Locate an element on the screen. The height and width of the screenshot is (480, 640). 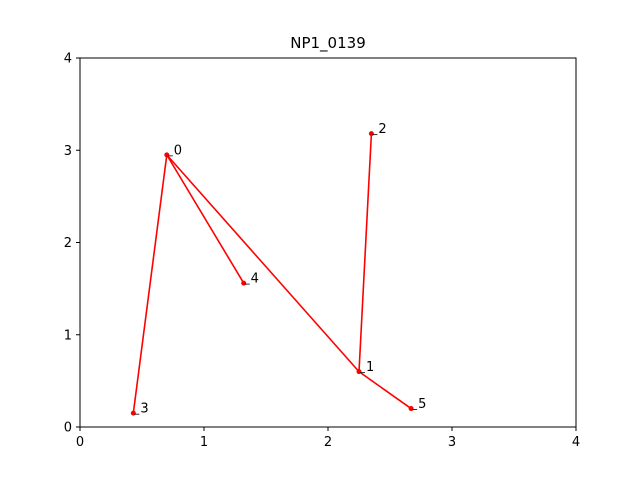
x-tick-label: 3 is located at coordinates (452, 442).